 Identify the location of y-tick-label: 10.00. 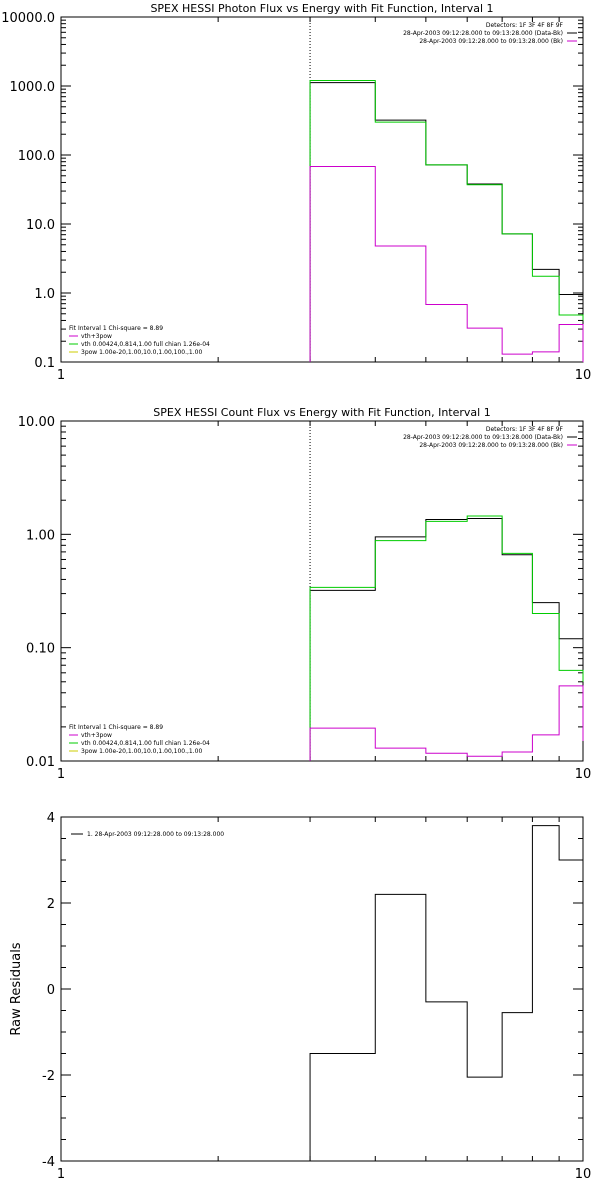
(36, 422).